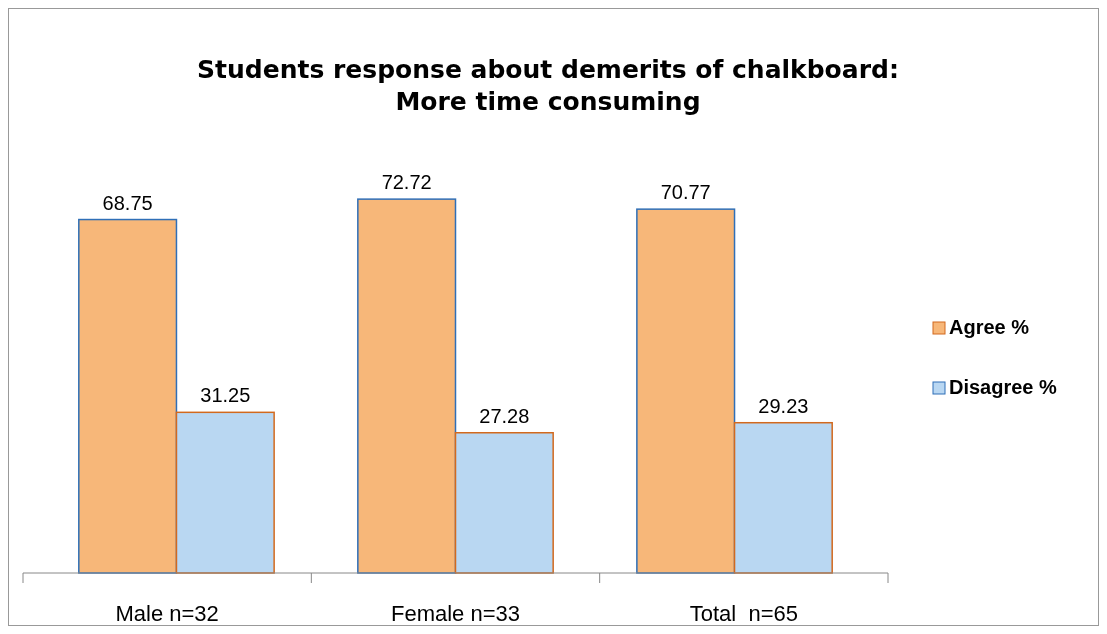  I want to click on data-label: 27.28, so click(504, 415).